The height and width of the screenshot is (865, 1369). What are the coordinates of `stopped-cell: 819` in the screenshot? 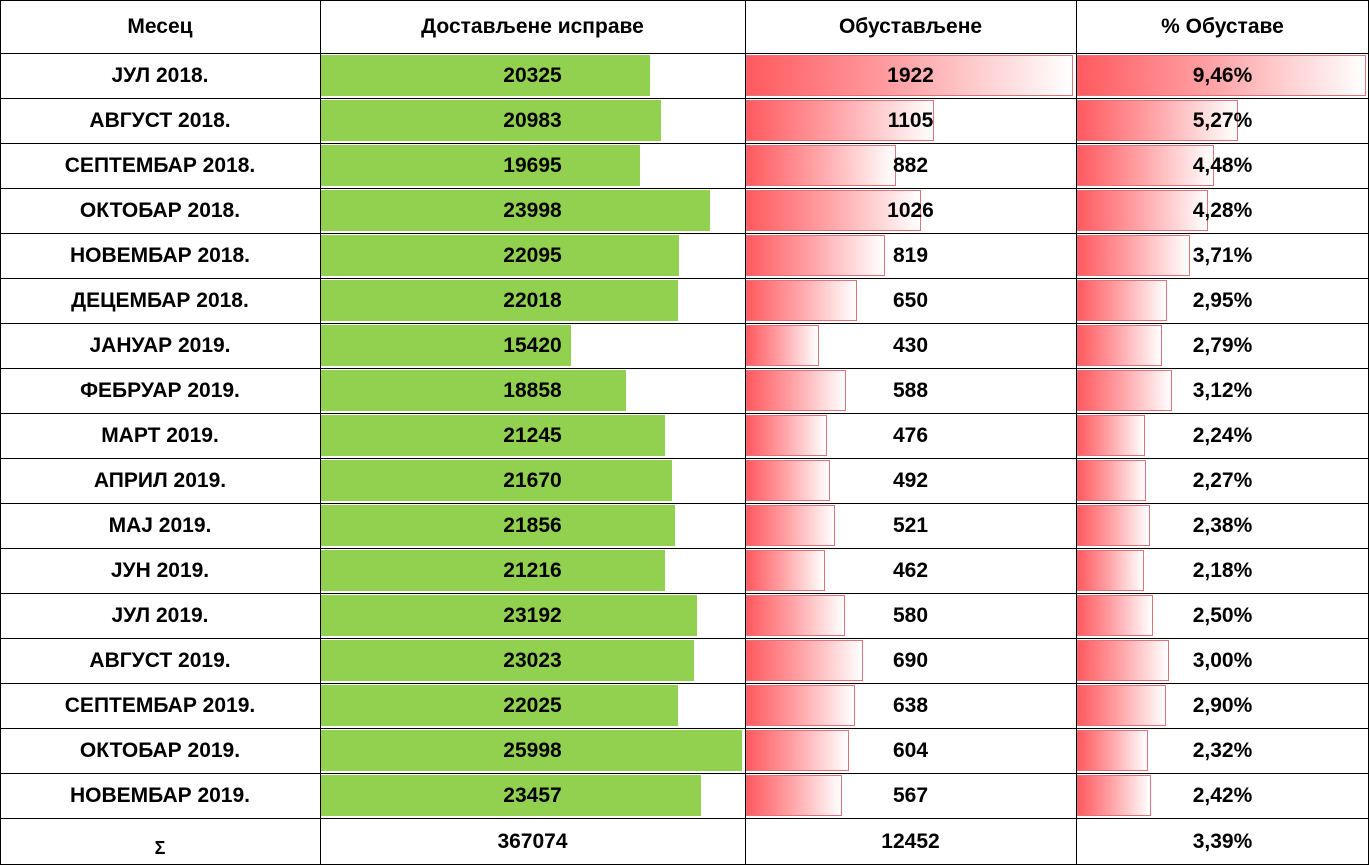 It's located at (910, 255).